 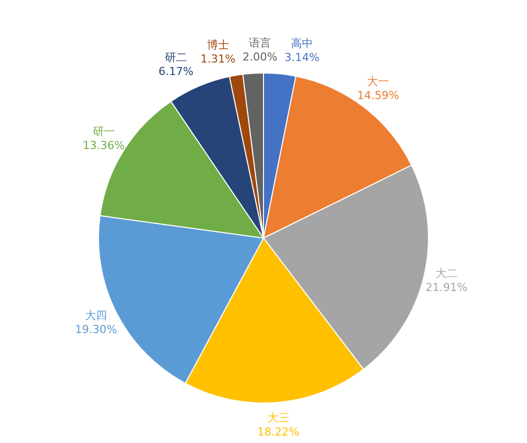 What do you see at coordinates (103, 145) in the screenshot?
I see `data-label: 13.36%` at bounding box center [103, 145].